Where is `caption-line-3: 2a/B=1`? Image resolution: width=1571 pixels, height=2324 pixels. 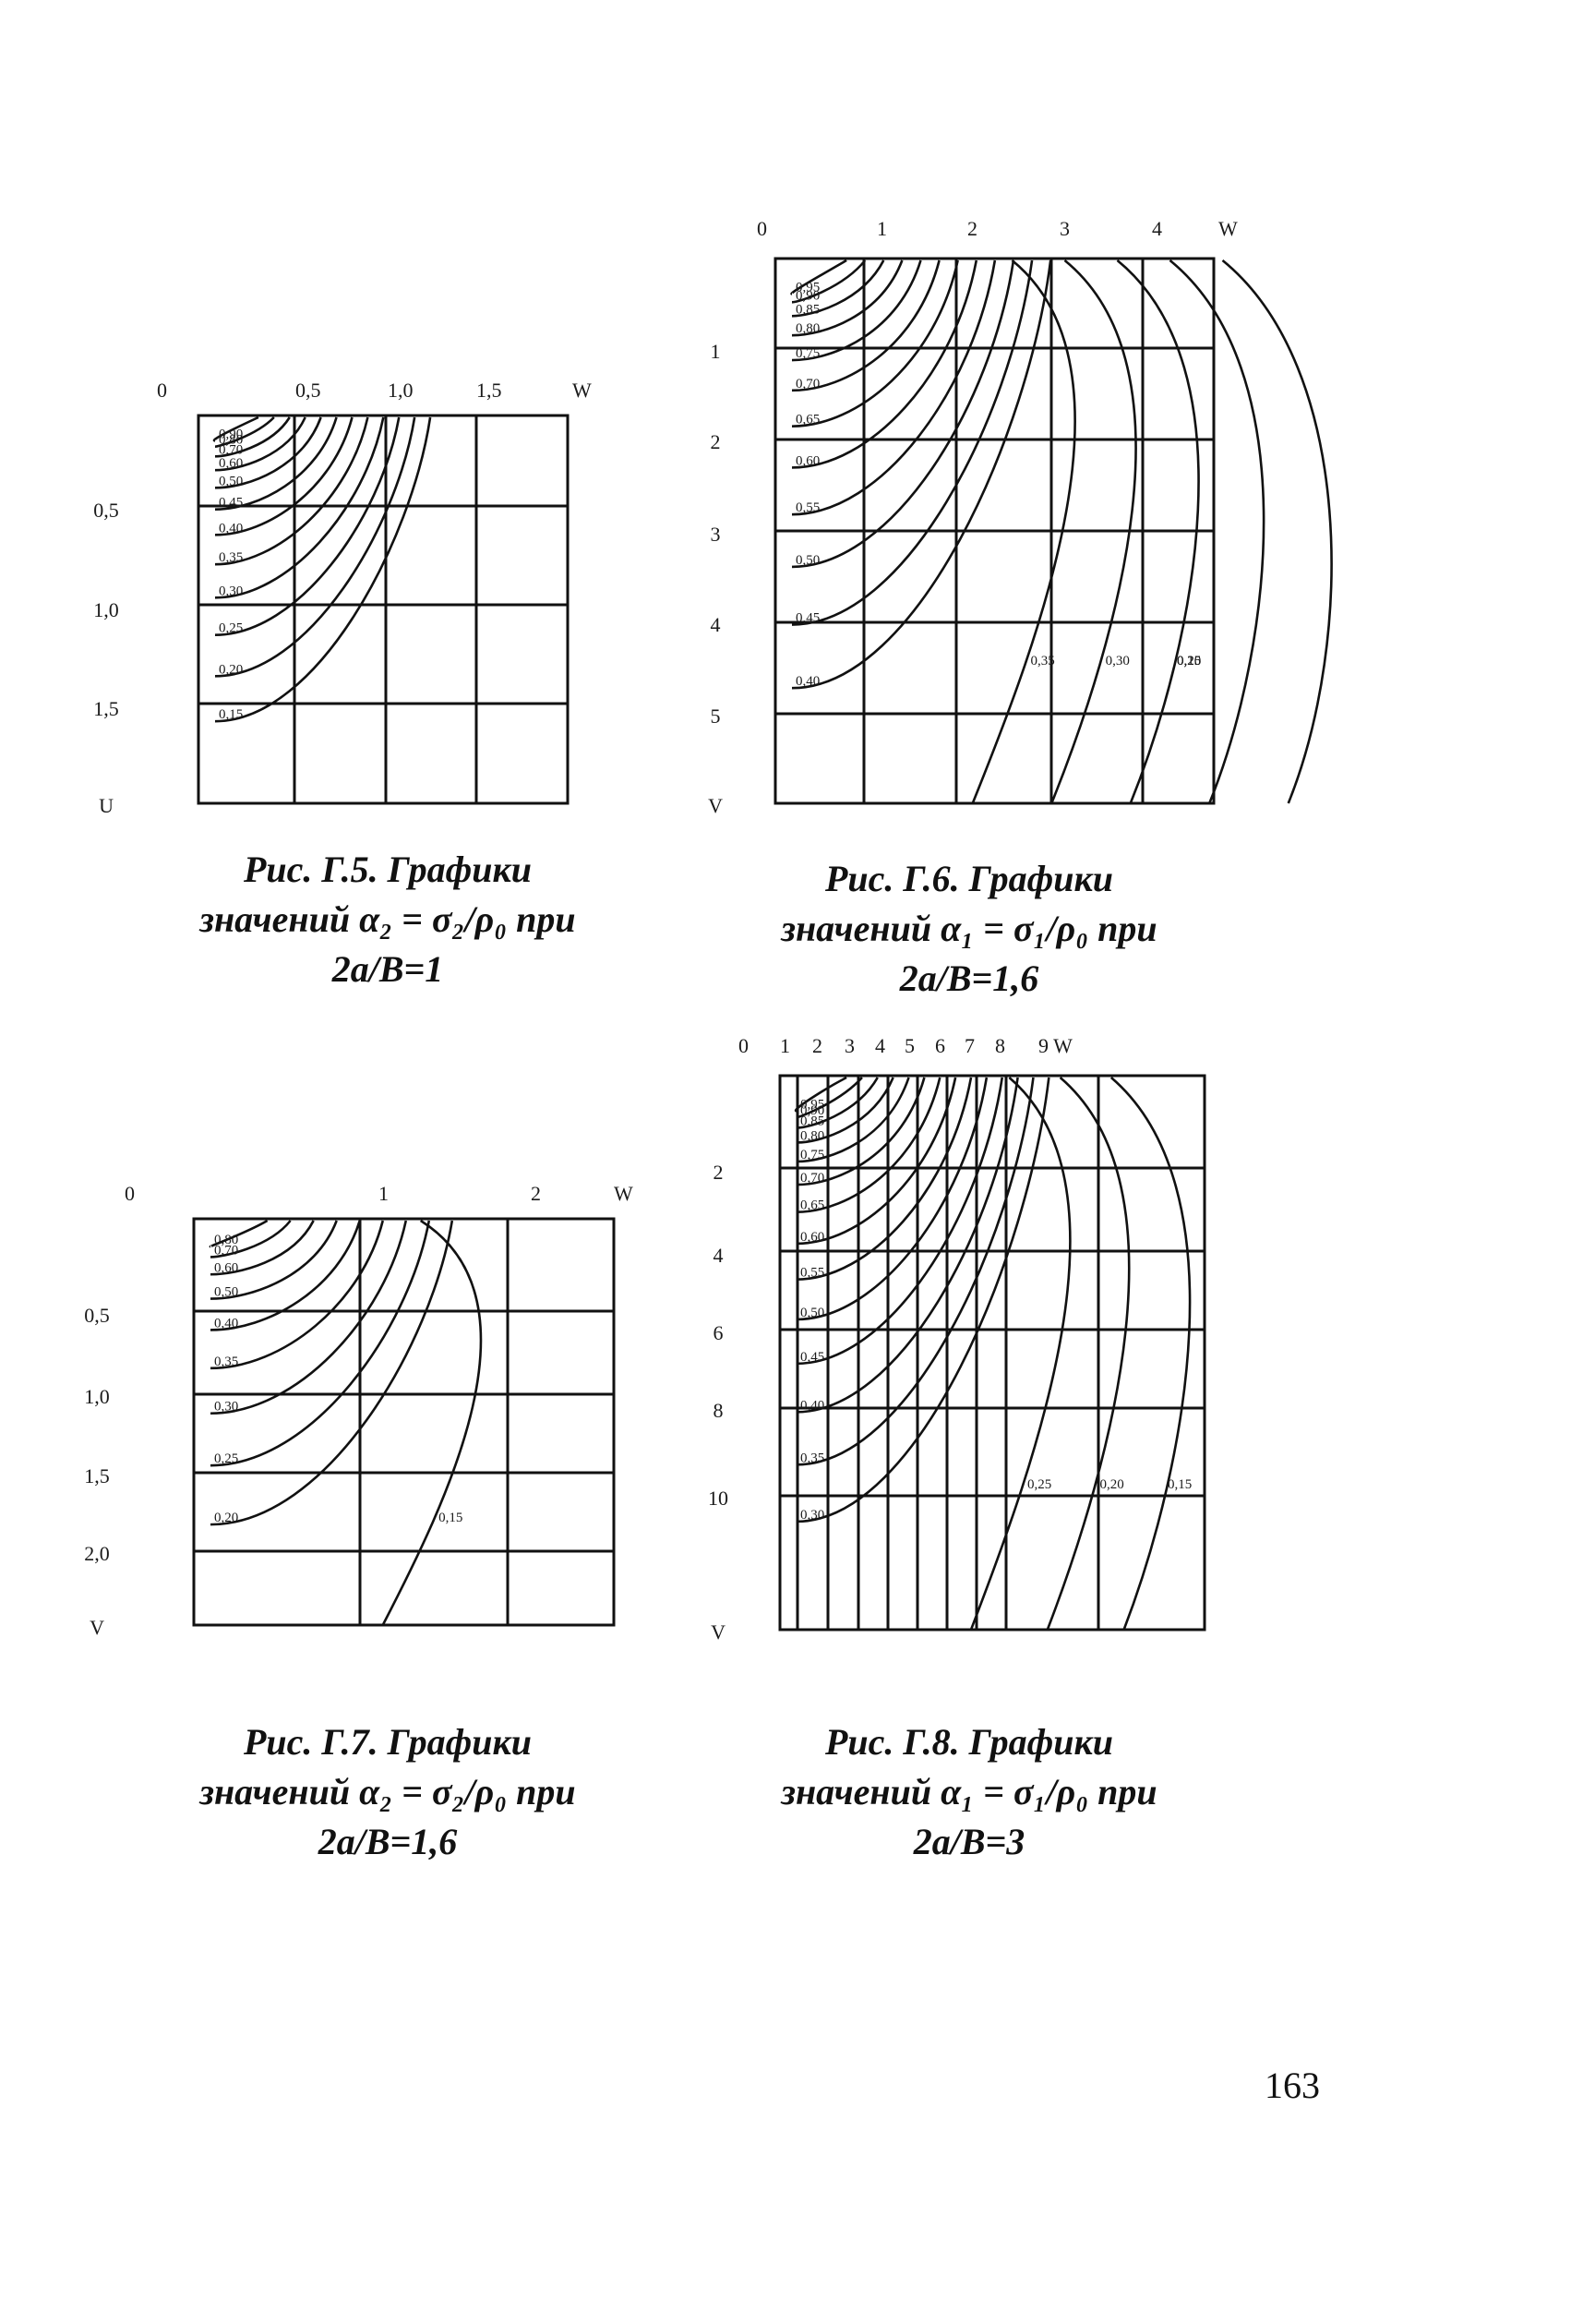 caption-line-3: 2a/B=1 is located at coordinates (387, 969).